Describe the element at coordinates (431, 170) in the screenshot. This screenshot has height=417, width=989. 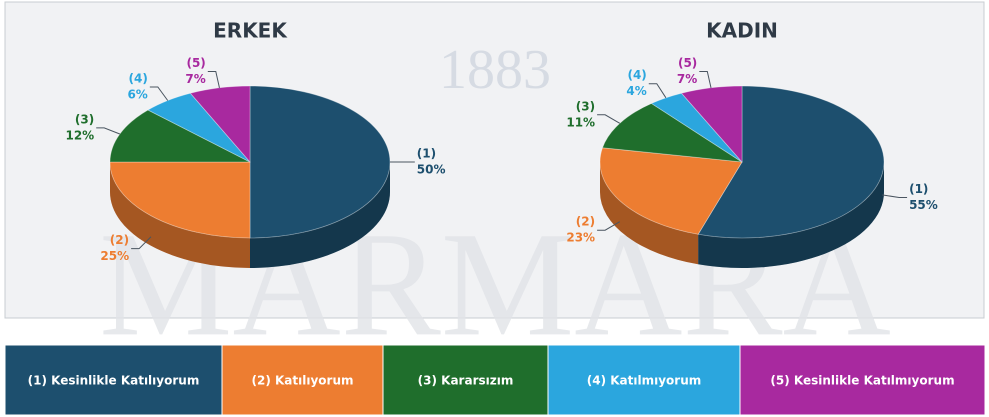
I see `slice-label: 50%` at that location.